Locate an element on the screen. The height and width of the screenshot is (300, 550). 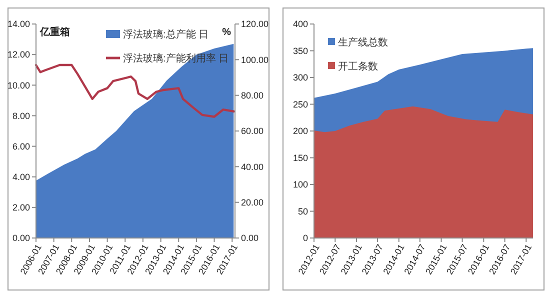
y2-tick-label: 20.00 is located at coordinates (252, 202).